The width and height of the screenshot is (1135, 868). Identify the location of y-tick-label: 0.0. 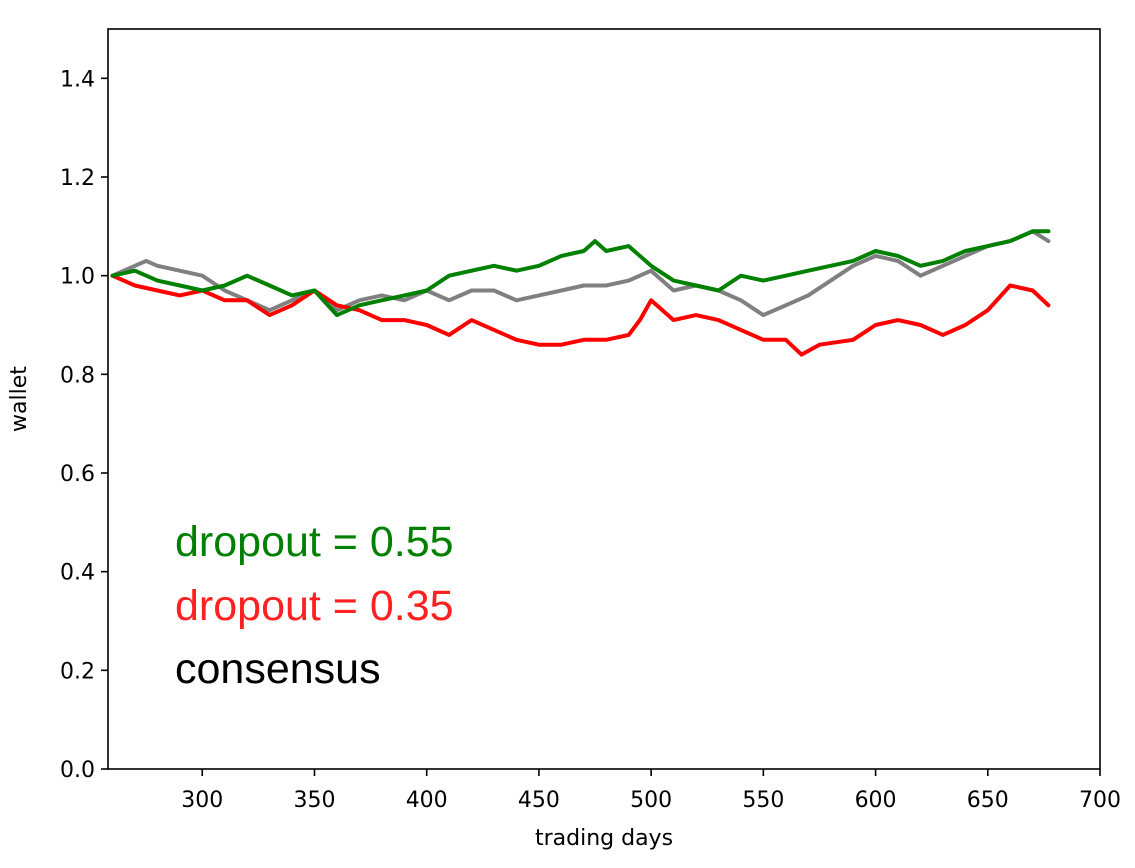
(77, 770).